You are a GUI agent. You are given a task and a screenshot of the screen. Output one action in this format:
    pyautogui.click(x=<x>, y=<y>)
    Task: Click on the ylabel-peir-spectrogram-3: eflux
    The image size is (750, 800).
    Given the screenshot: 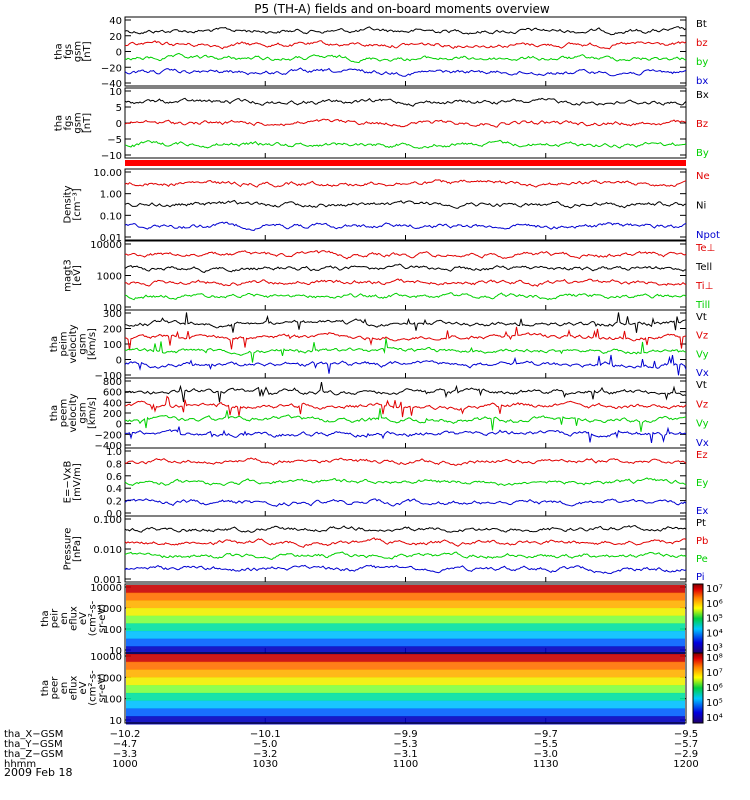 What is the action you would take?
    pyautogui.click(x=74, y=618)
    